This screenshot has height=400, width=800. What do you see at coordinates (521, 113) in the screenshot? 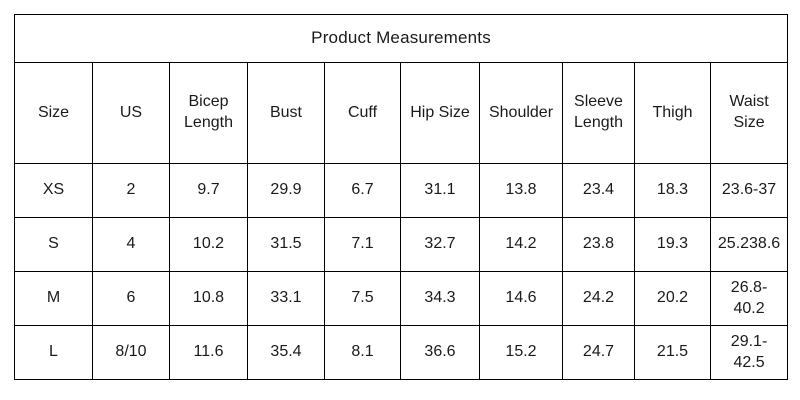
I see `column-header: Shoulder` at bounding box center [521, 113].